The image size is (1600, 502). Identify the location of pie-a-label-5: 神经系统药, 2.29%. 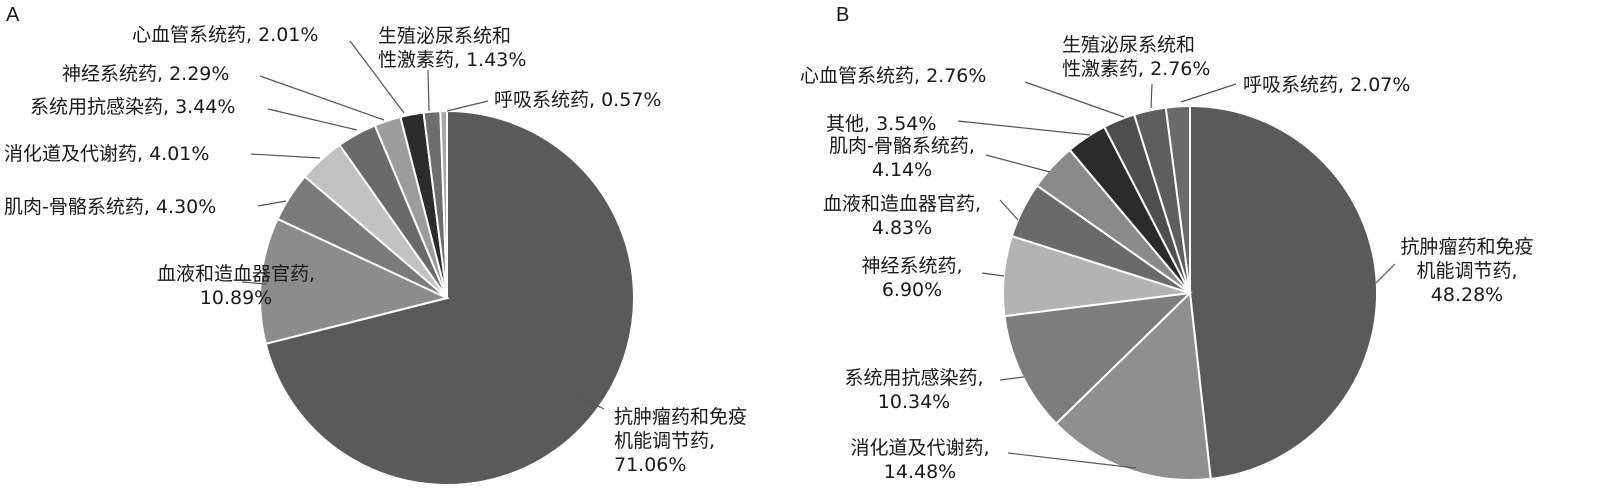
(145, 74).